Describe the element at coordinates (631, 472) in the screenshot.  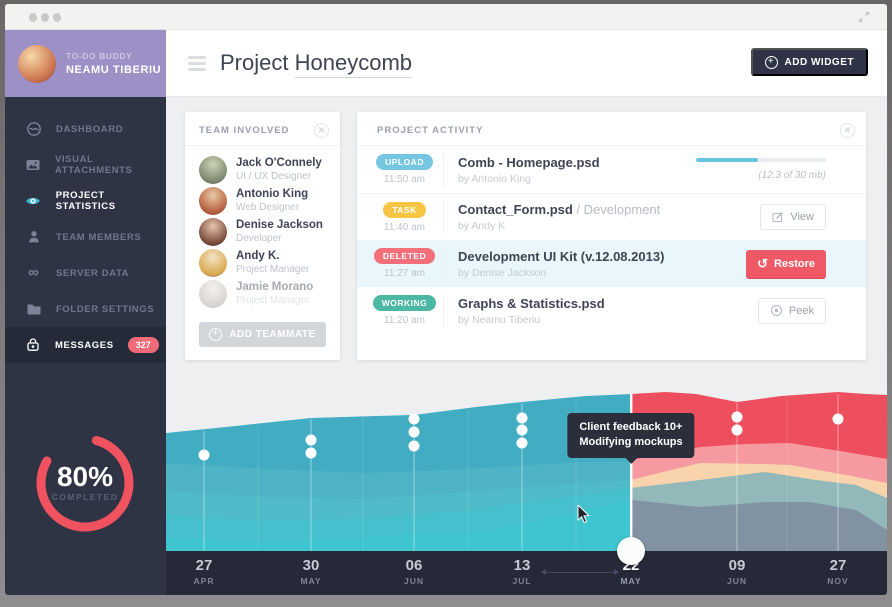
I see `selected-date-divider` at that location.